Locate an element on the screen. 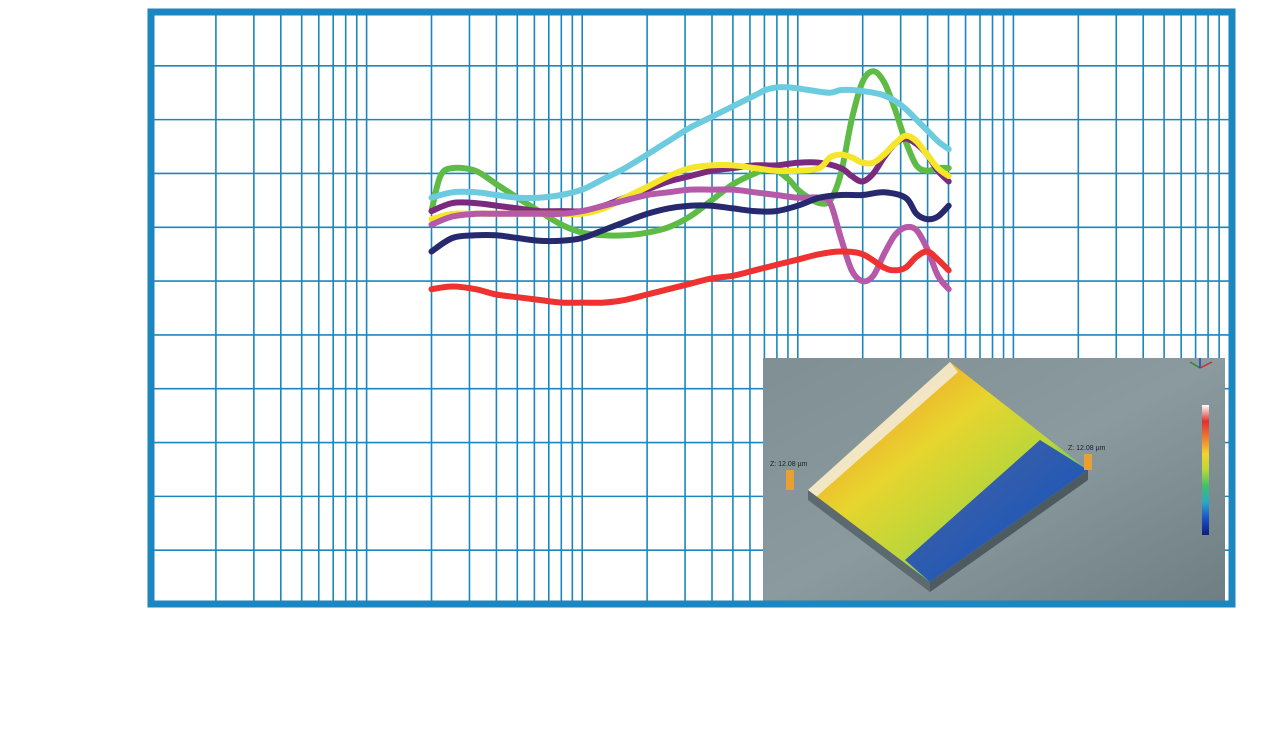 Image resolution: width=1280 pixels, height=750 pixels. surface-mesh is located at coordinates (948, 472).